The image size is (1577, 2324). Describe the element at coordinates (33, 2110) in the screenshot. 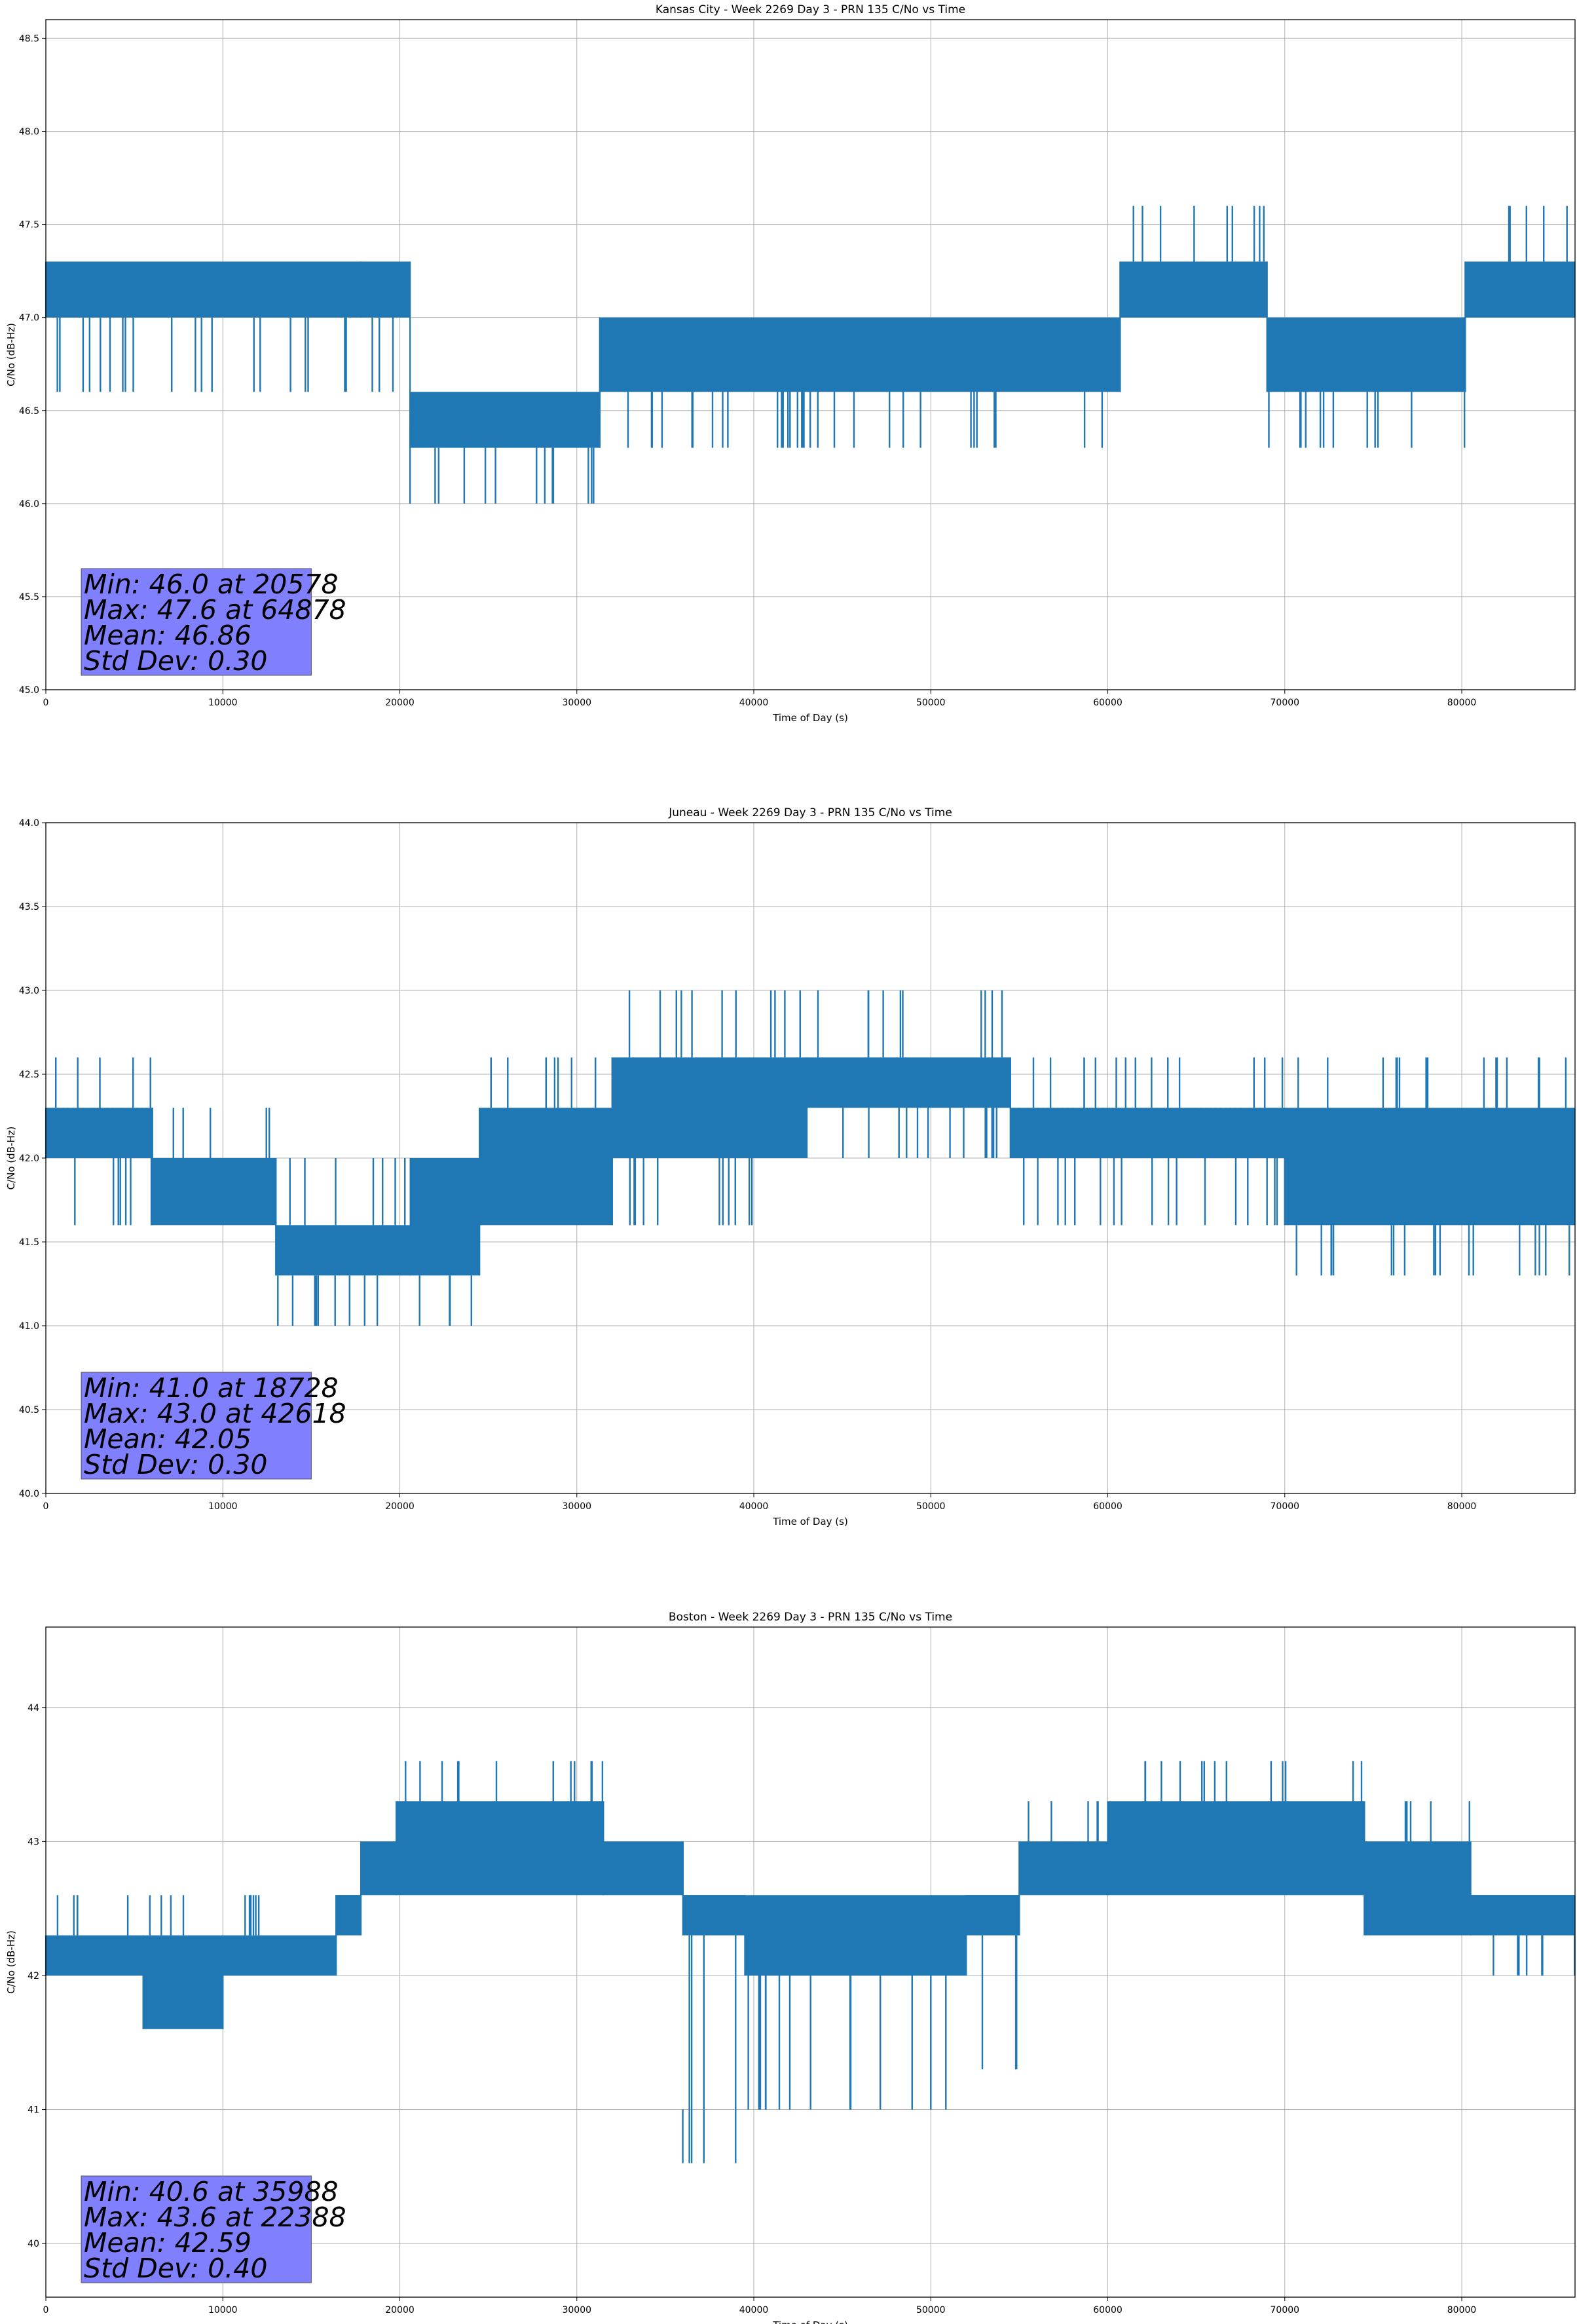

I see `y-tick-label: 41` at that location.